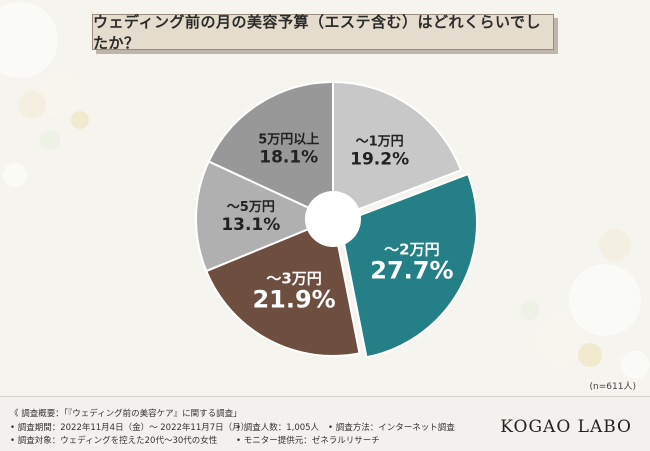 This screenshot has width=650, height=451. What do you see at coordinates (130, 428) in the screenshot?
I see `survey-period: • 調査期間：2022年11月4日（金）〜 2022年11月7日（月）` at bounding box center [130, 428].